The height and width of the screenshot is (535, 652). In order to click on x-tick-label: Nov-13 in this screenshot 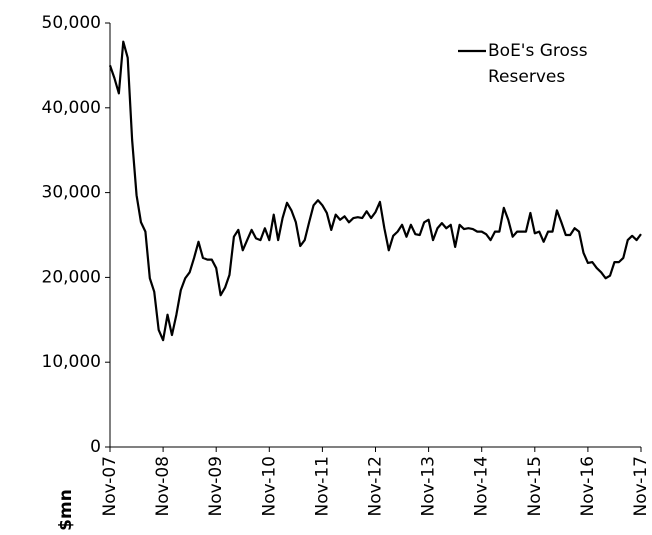, I will do `click(429, 486)`.